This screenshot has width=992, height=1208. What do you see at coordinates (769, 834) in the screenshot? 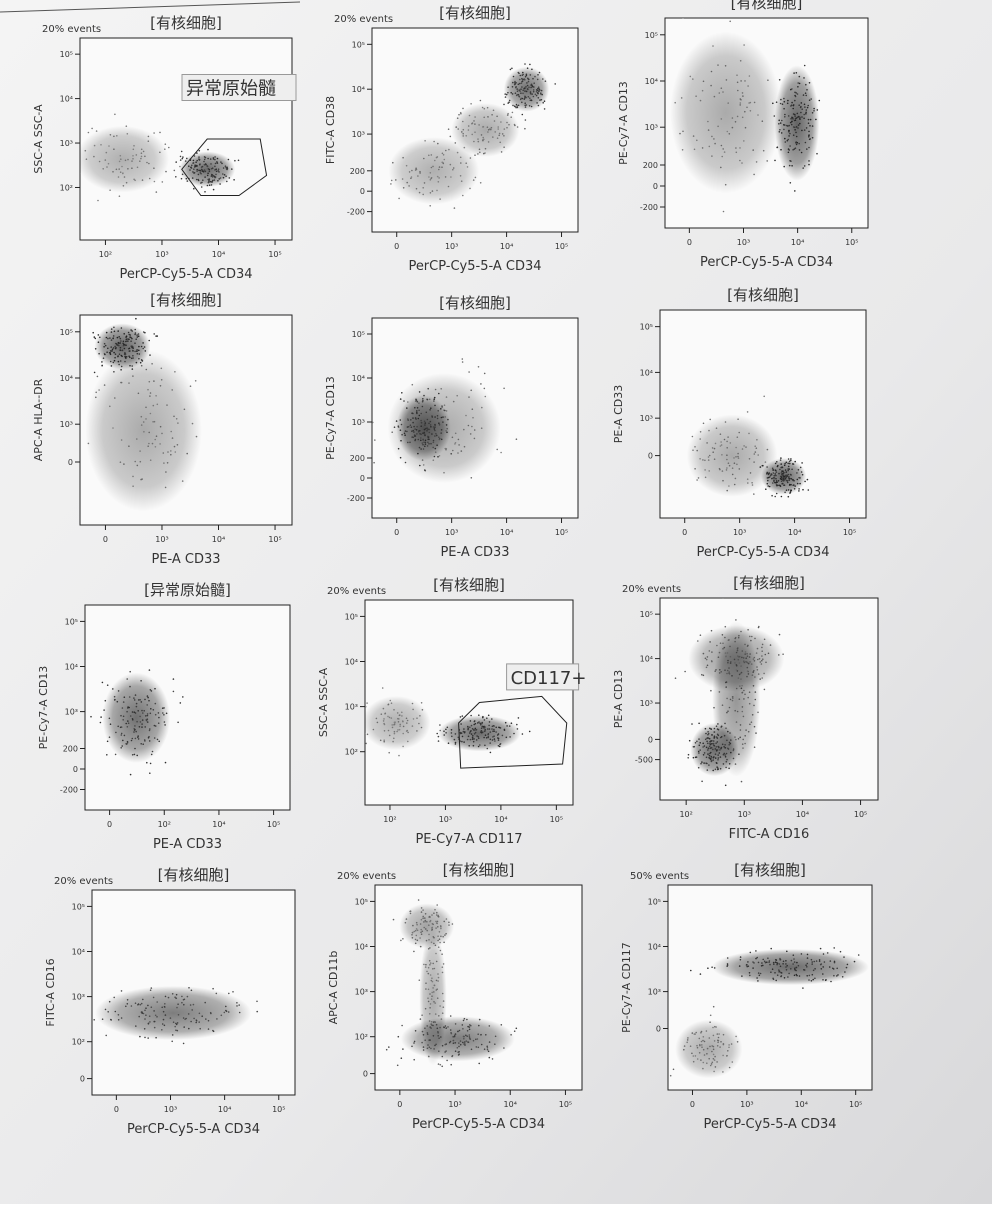
I see `x-axis-label: FITC-A CD16` at bounding box center [769, 834].